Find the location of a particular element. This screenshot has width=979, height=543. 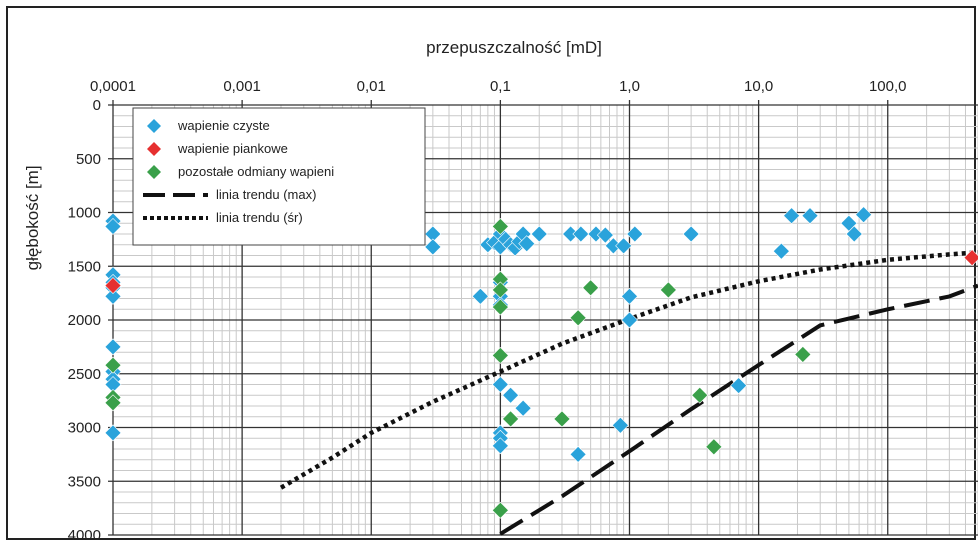

x-axis-title: przepuszczalność [mD] is located at coordinates (514, 47).